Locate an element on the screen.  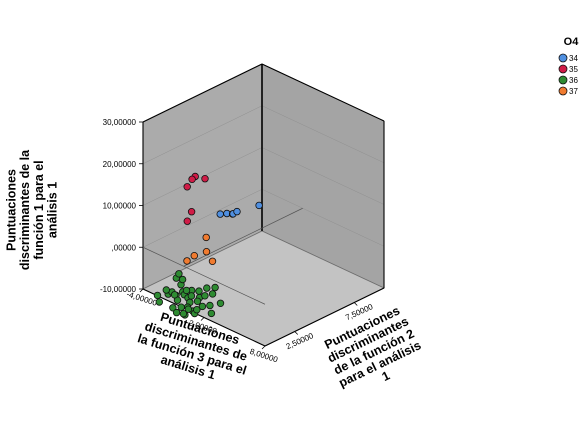
legend-item-34: 34 is located at coordinates (568, 58).